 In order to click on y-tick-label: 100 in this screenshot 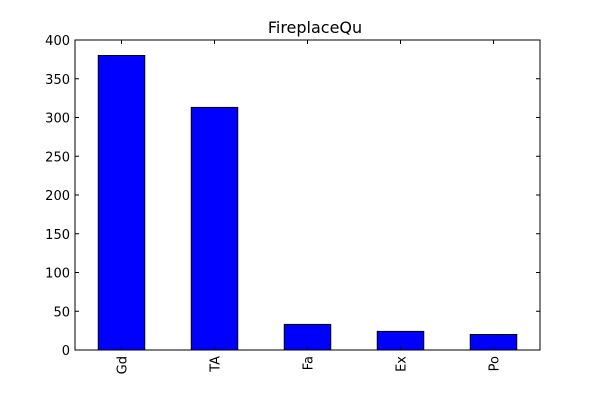, I will do `click(57, 274)`.